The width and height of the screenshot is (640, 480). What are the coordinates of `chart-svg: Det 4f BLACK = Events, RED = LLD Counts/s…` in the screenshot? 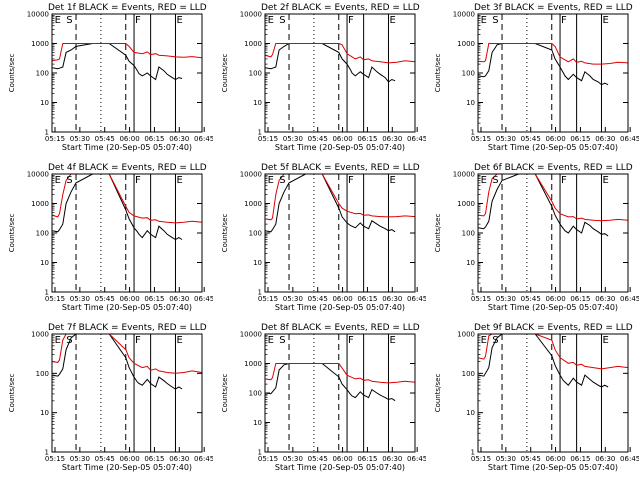 It's located at (110, 237).